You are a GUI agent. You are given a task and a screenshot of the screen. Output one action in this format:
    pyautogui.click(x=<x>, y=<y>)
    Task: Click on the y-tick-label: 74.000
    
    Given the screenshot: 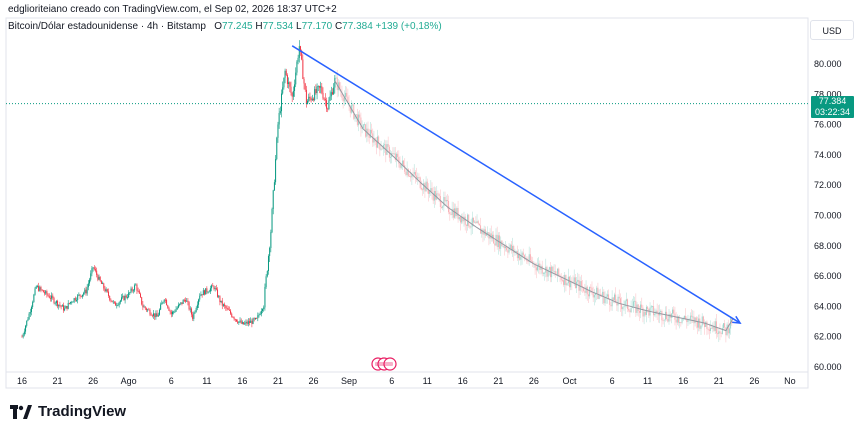 What is the action you would take?
    pyautogui.click(x=828, y=155)
    